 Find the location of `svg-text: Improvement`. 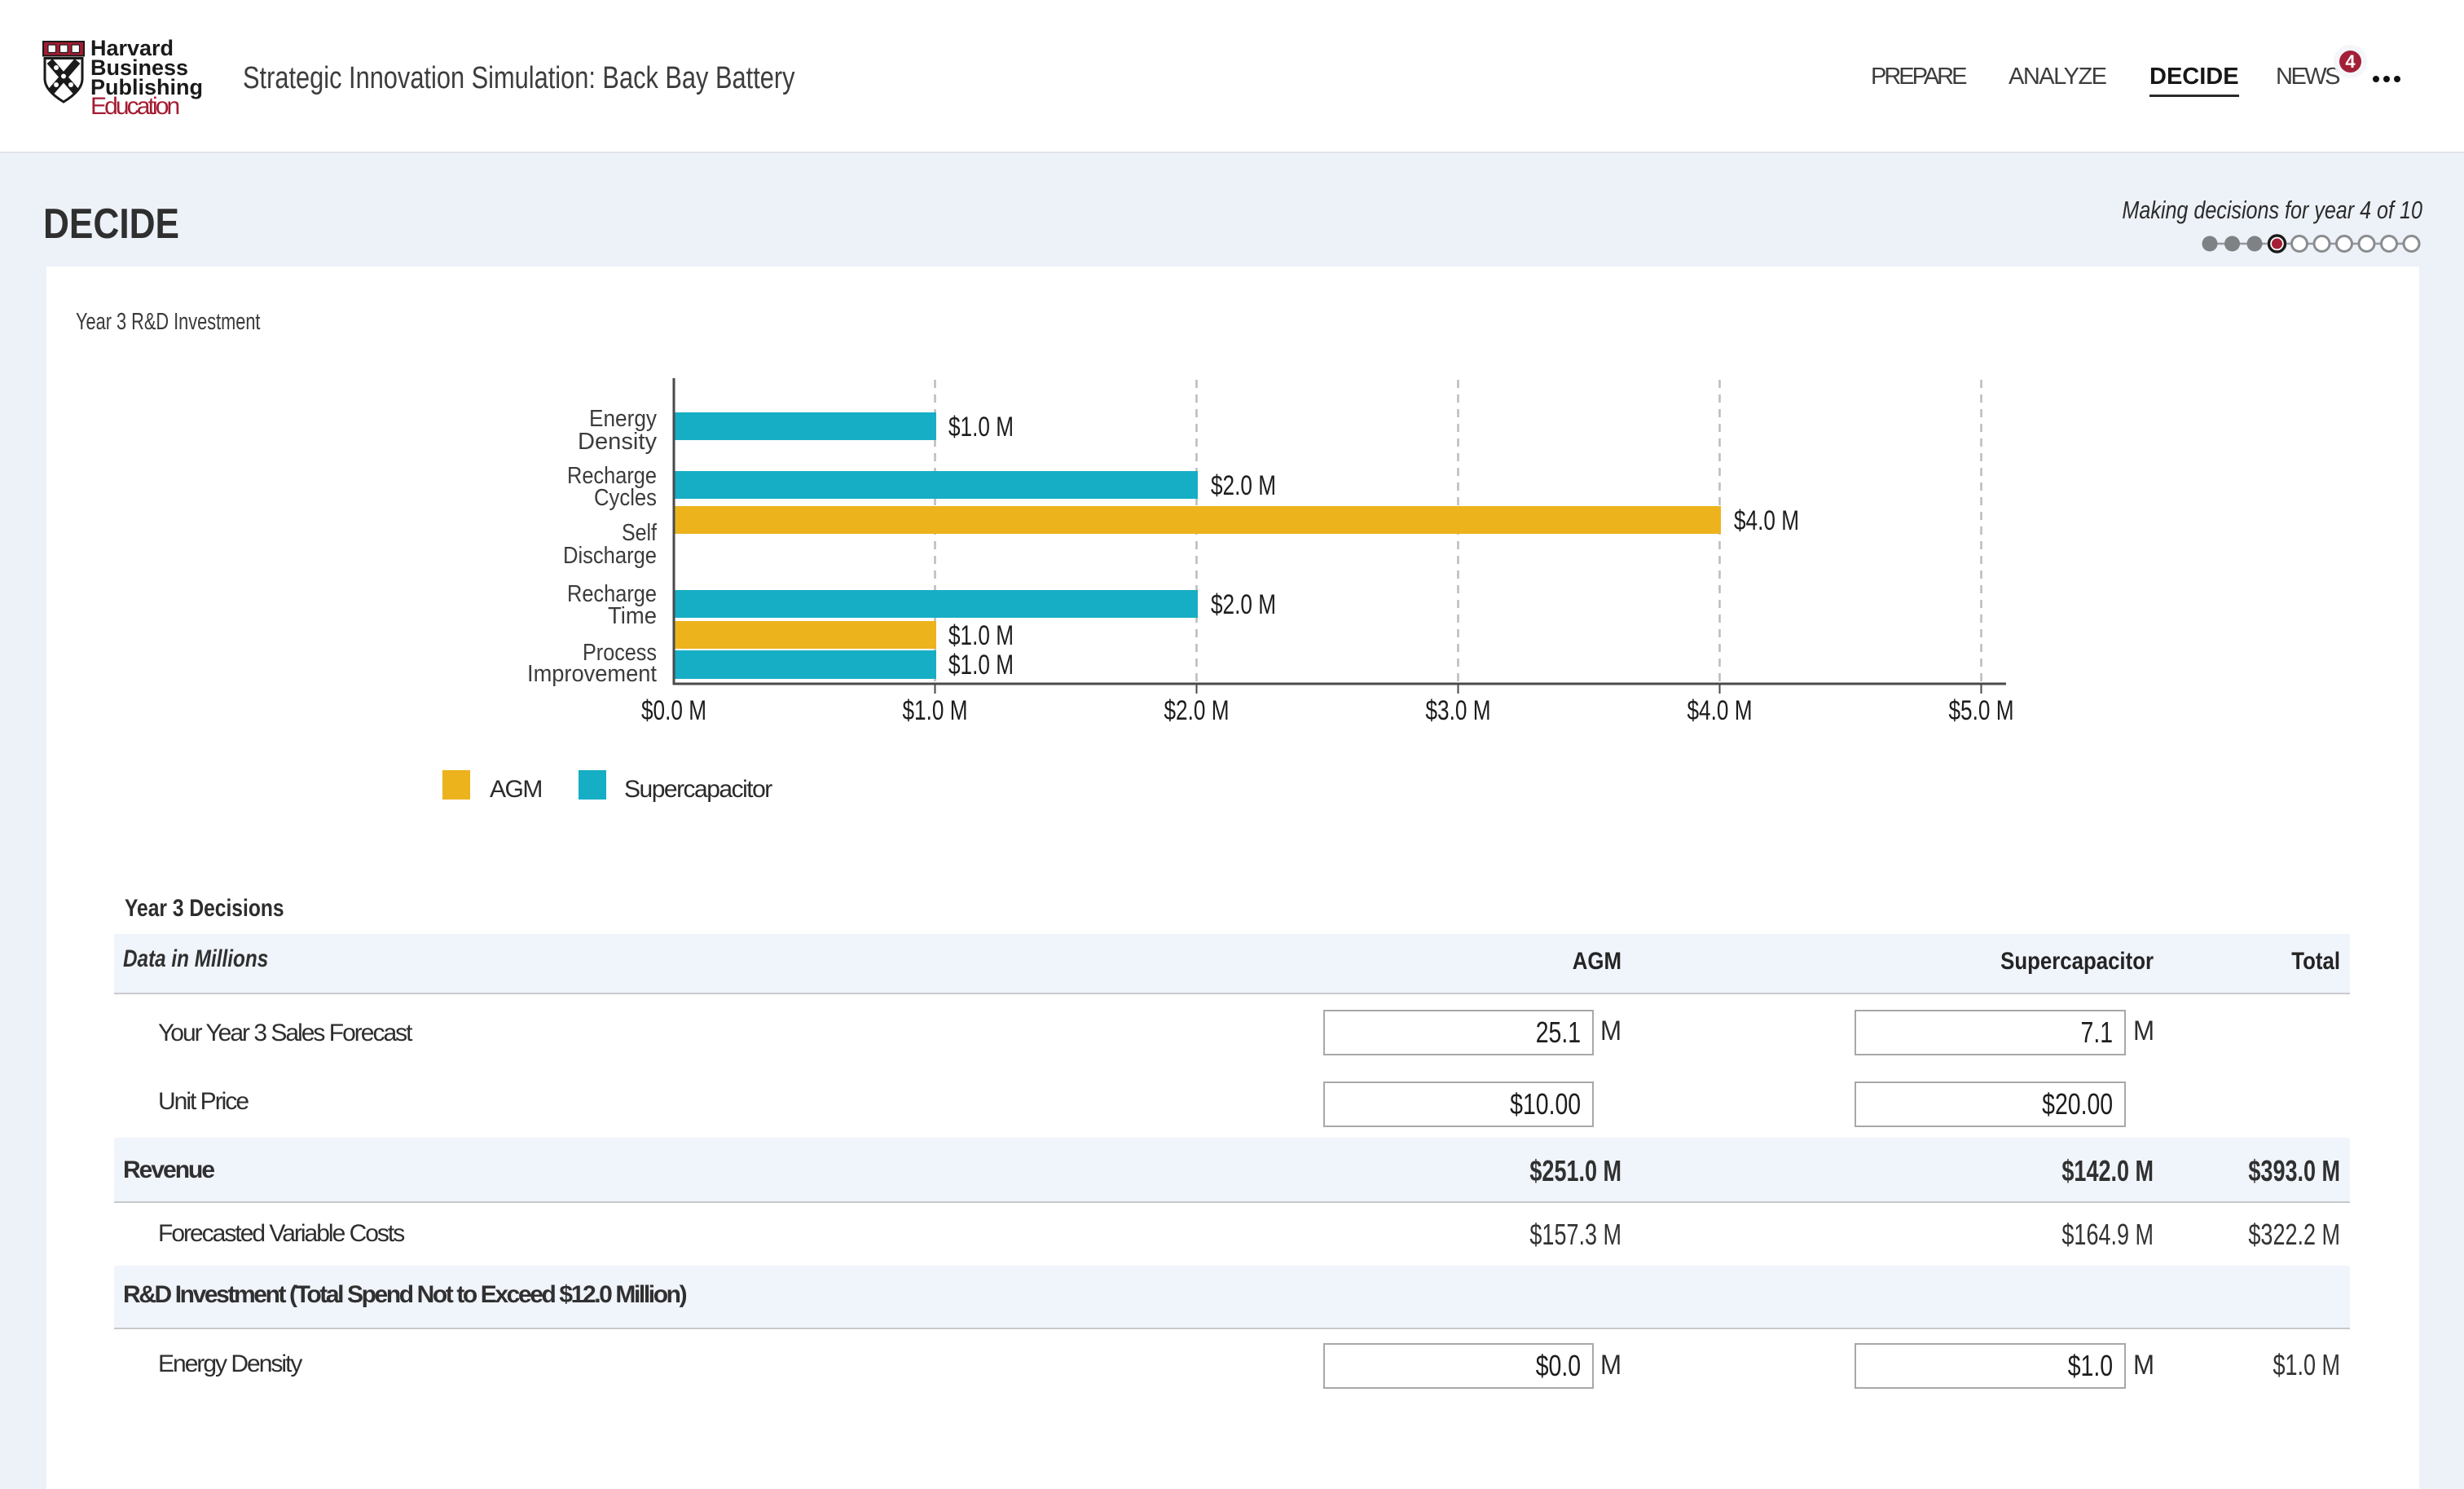

svg-text: Improvement is located at coordinates (592, 674).